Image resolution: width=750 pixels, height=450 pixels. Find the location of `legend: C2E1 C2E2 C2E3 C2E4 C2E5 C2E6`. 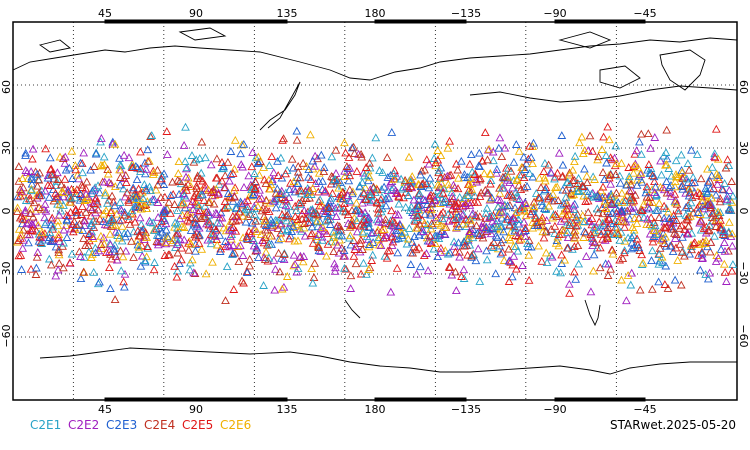

legend: C2E1 C2E2 C2E3 C2E4 C2E5 C2E6 is located at coordinates (144, 425).